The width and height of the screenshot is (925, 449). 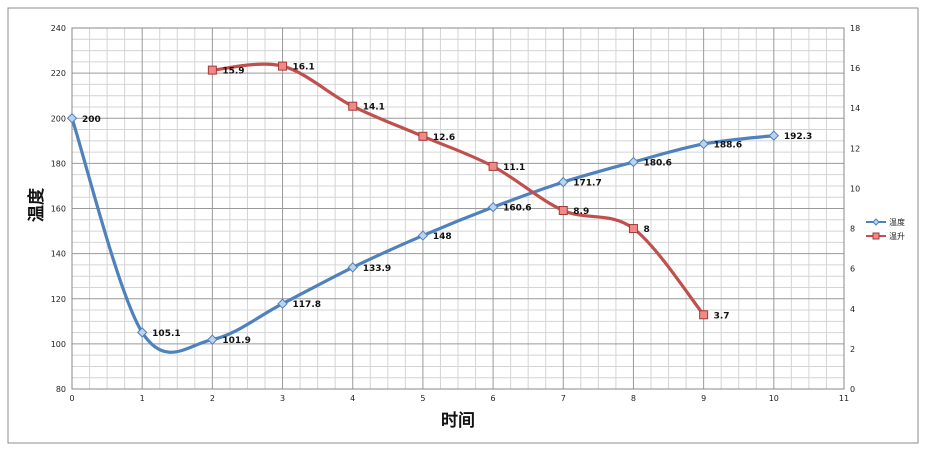 What do you see at coordinates (352, 398) in the screenshot?
I see `x-tick-label: 4` at bounding box center [352, 398].